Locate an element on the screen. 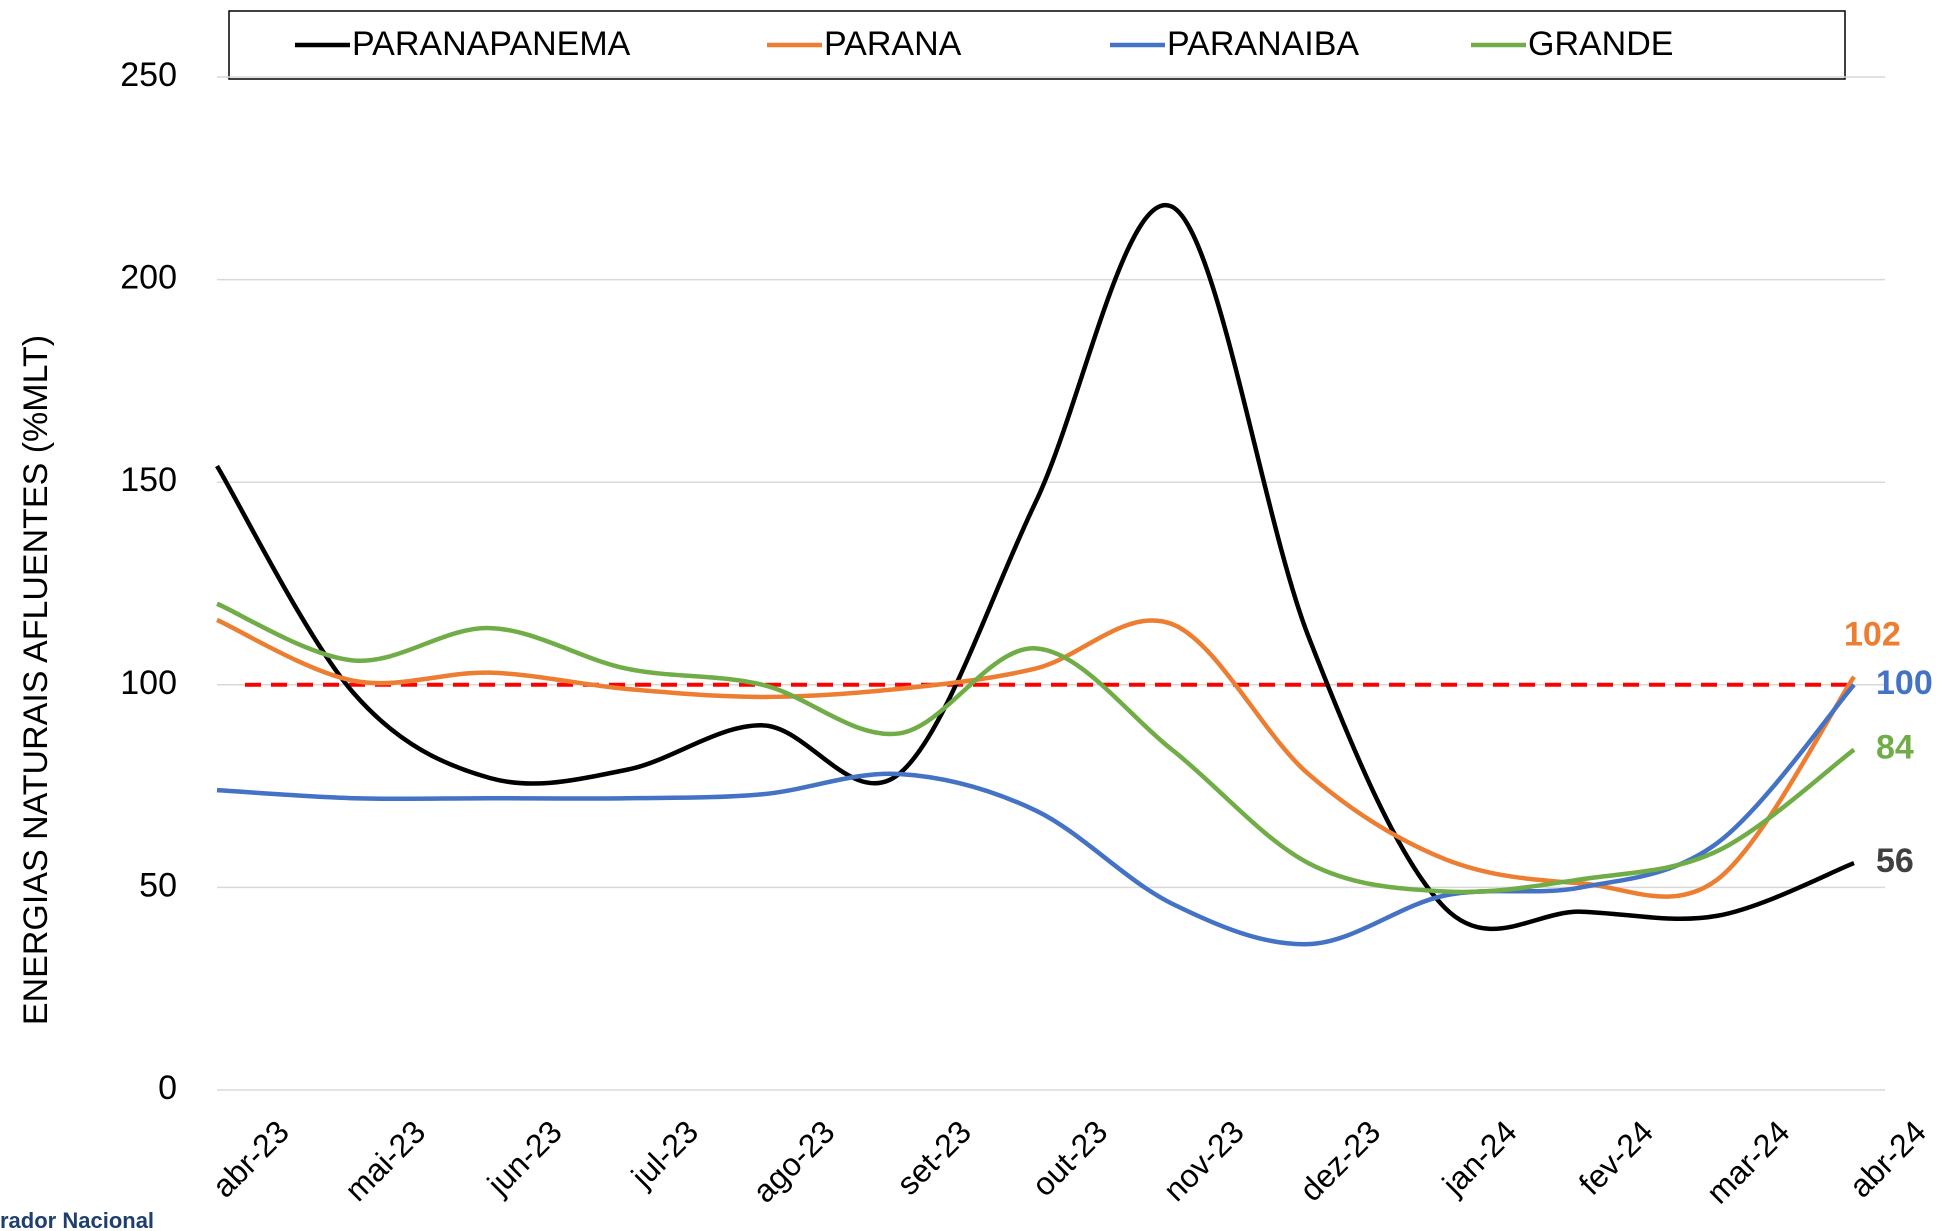 This screenshot has width=1944, height=1231. y-tick-label: 250 is located at coordinates (148, 75).